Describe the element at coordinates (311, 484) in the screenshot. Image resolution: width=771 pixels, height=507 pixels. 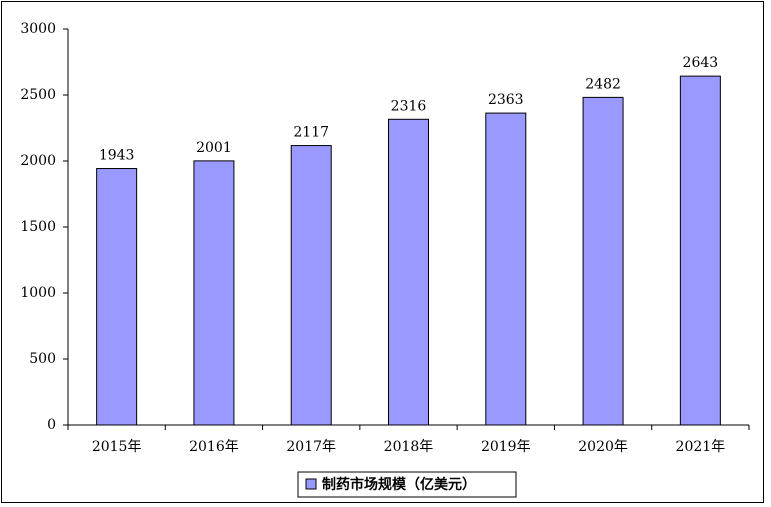
I see `legend-swatch` at that location.